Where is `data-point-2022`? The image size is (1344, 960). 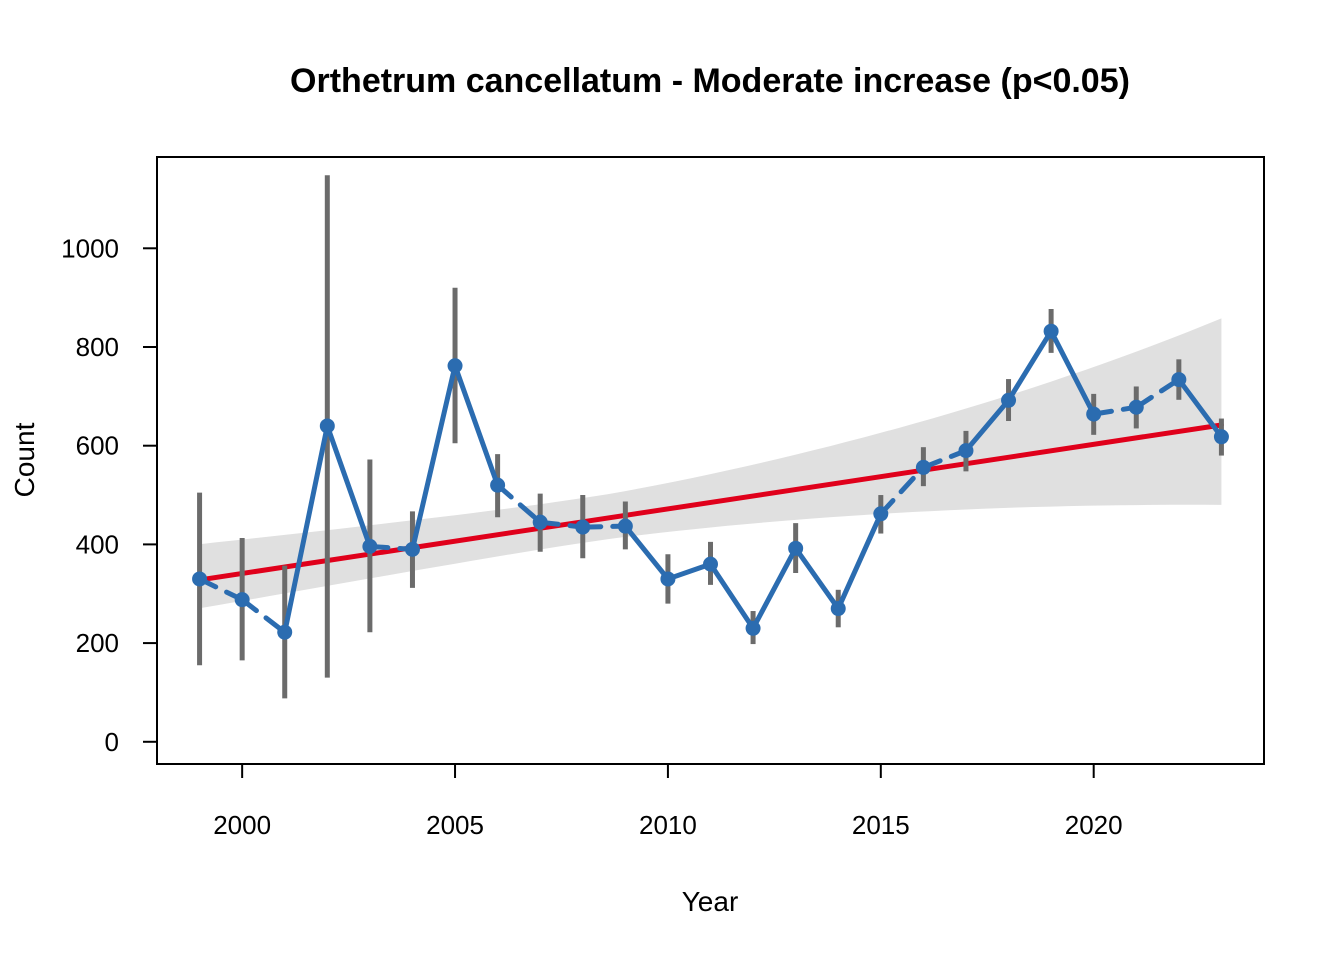 data-point-2022 is located at coordinates (1179, 380).